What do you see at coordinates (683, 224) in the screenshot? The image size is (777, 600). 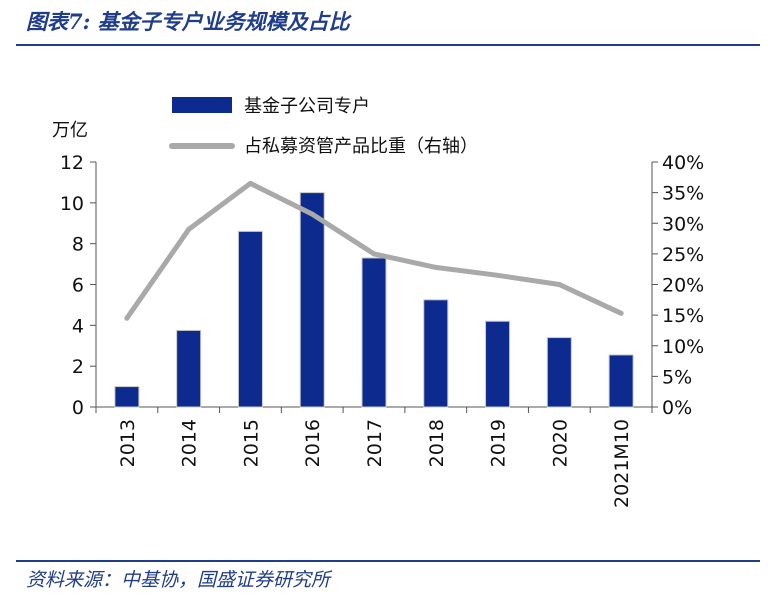 I see `right-tick-label: 30%` at bounding box center [683, 224].